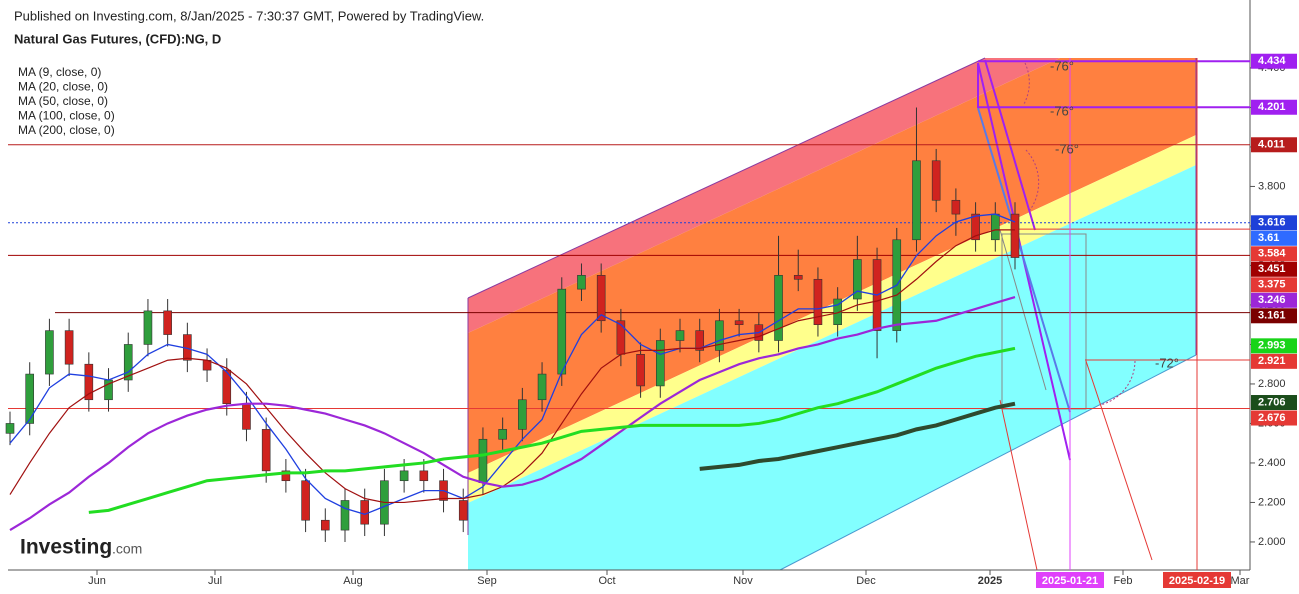 Image resolution: width=1299 pixels, height=594 pixels. I want to click on box, so click(1044, 321).